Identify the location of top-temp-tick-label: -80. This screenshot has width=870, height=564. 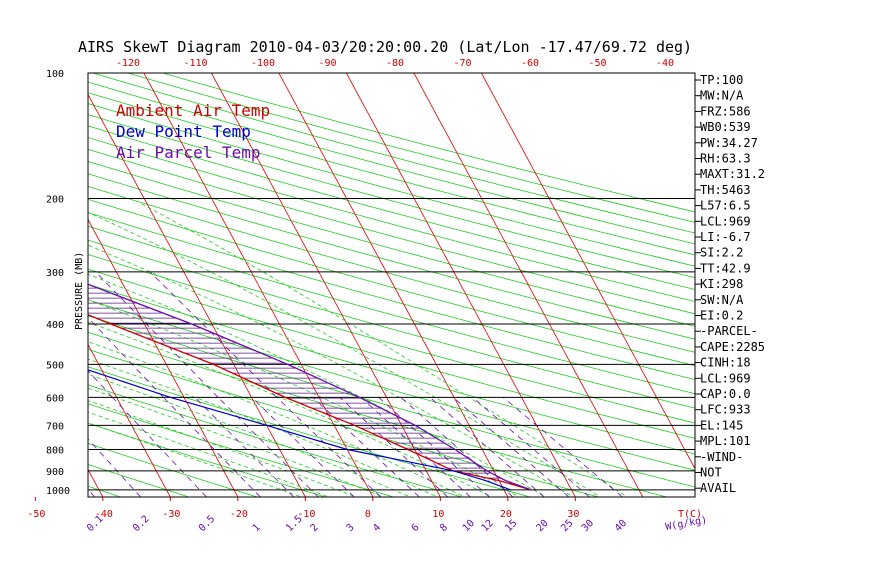
(395, 63).